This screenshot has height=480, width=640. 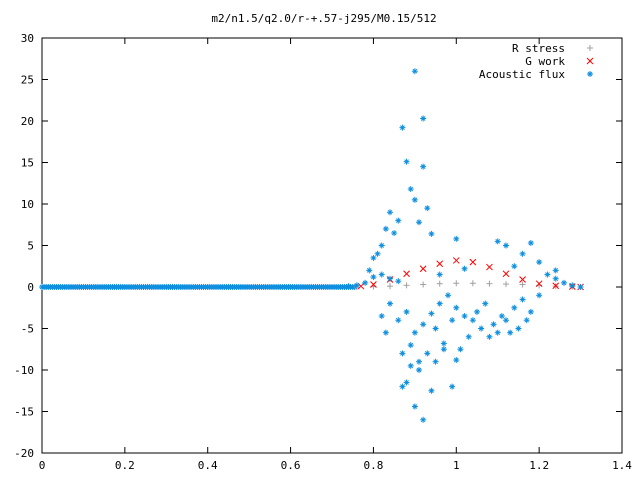 What do you see at coordinates (545, 61) in the screenshot?
I see `legend-label-g-work: G work` at bounding box center [545, 61].